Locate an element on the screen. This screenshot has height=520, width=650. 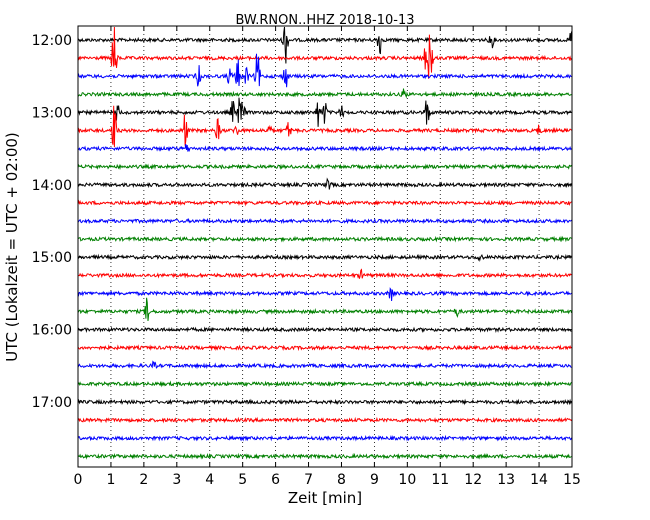
x-tick-label: 14 is located at coordinates (539, 480).